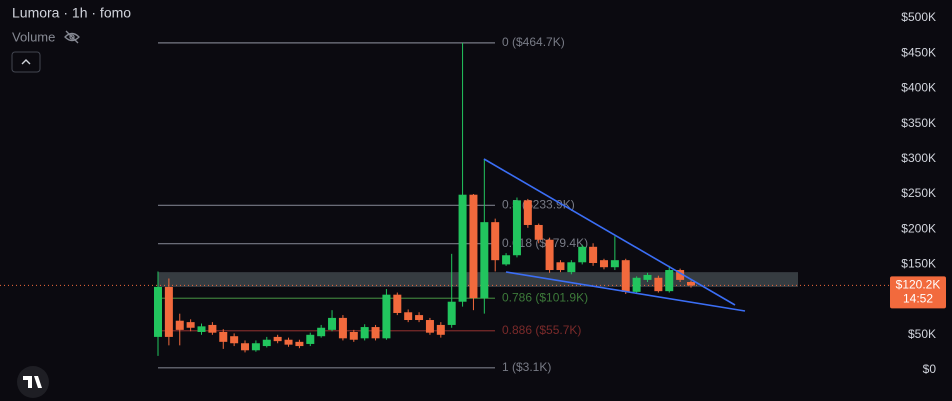 The height and width of the screenshot is (401, 952). Describe the element at coordinates (918, 193) in the screenshot. I see `y-tick-label: $250K` at that location.